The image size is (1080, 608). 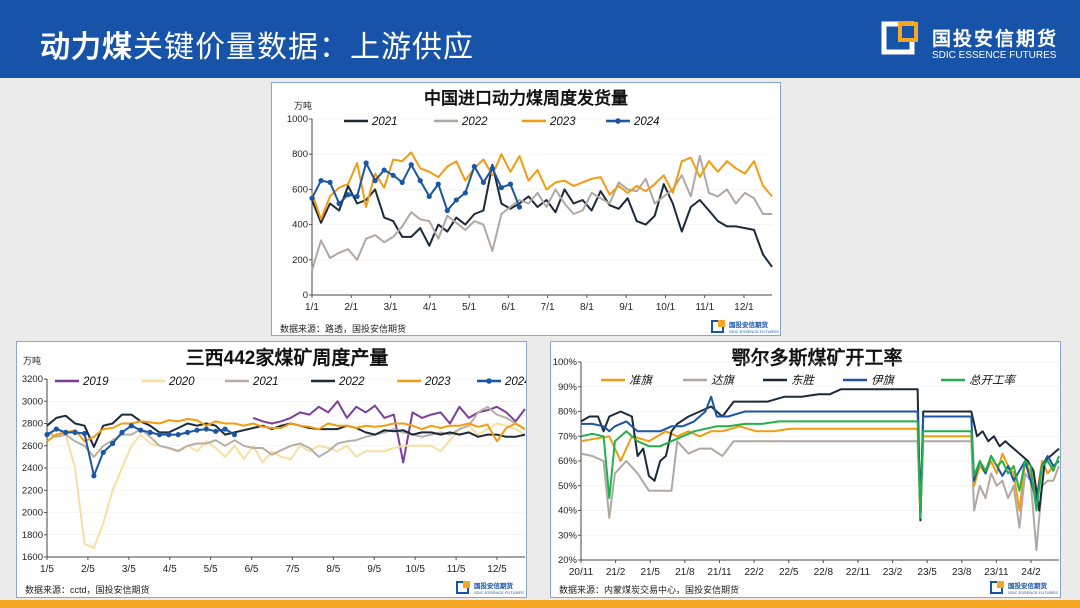 What do you see at coordinates (312, 307) in the screenshot?
I see `x-tick-label: 1/1` at bounding box center [312, 307].